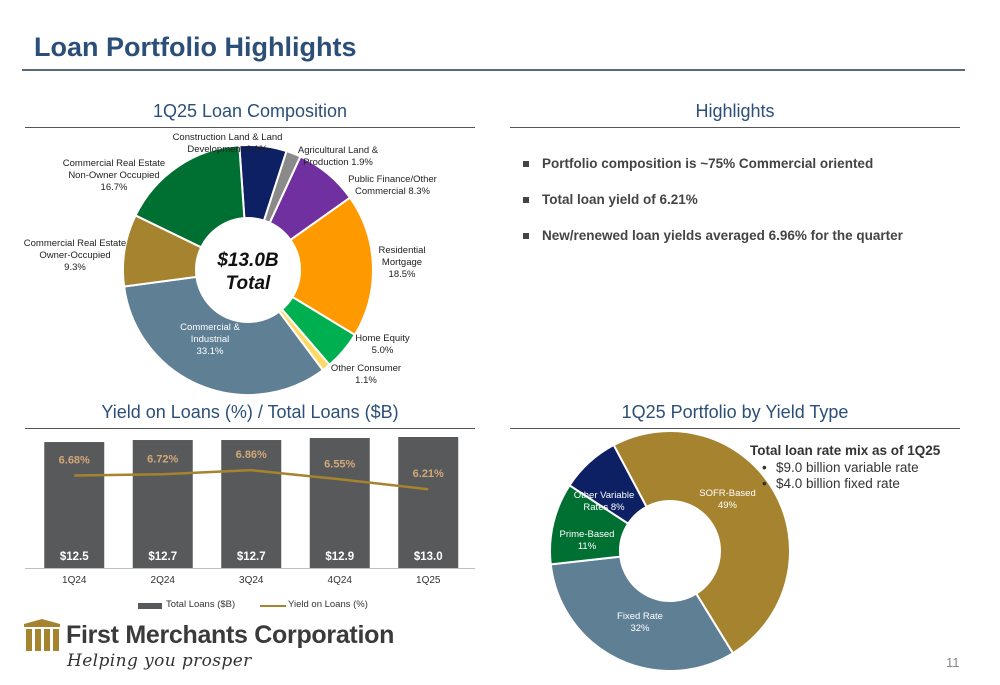 The width and height of the screenshot is (1000, 685). I want to click on composition-label-2: Public Finance/Other Commercial 8.3%, so click(392, 186).